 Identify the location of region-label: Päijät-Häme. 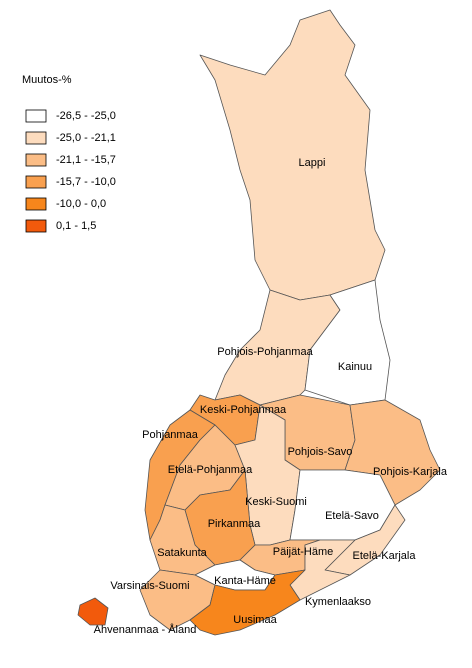
(303, 552).